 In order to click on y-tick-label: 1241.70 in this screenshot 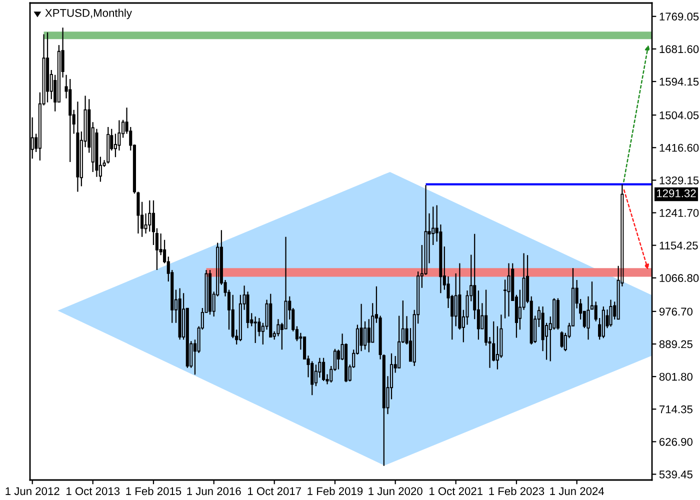, I will do `click(679, 213)`.